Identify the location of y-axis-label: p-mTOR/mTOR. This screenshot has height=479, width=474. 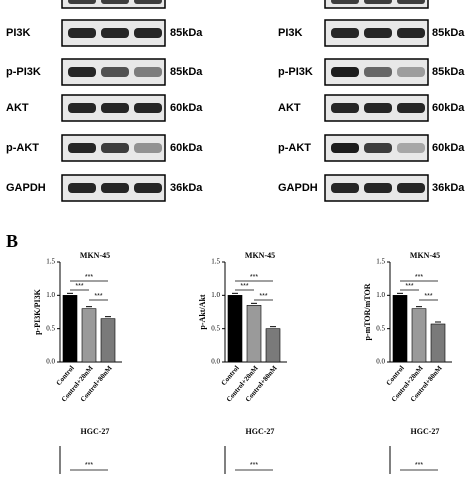
(367, 311).